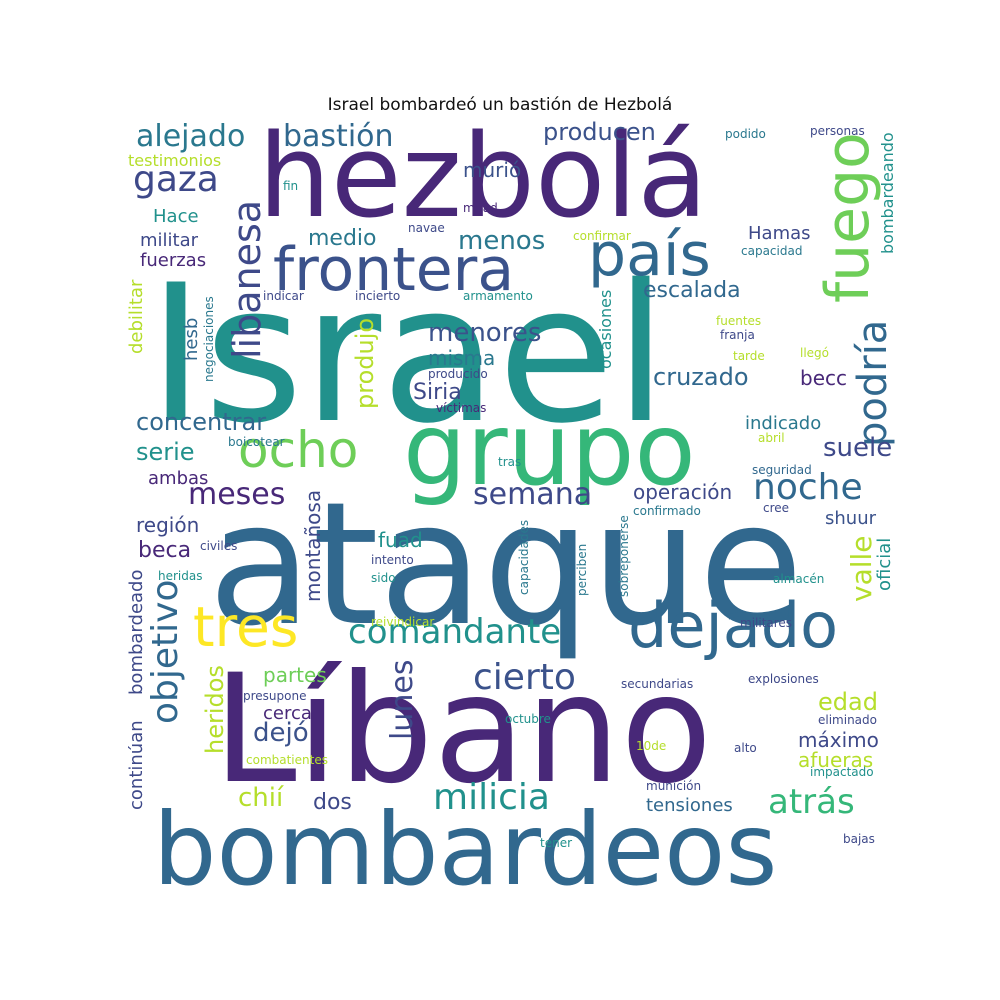 Image resolution: width=1000 pixels, height=1000 pixels. Describe the element at coordinates (737, 335) in the screenshot. I see `cloud-word: franja` at that location.